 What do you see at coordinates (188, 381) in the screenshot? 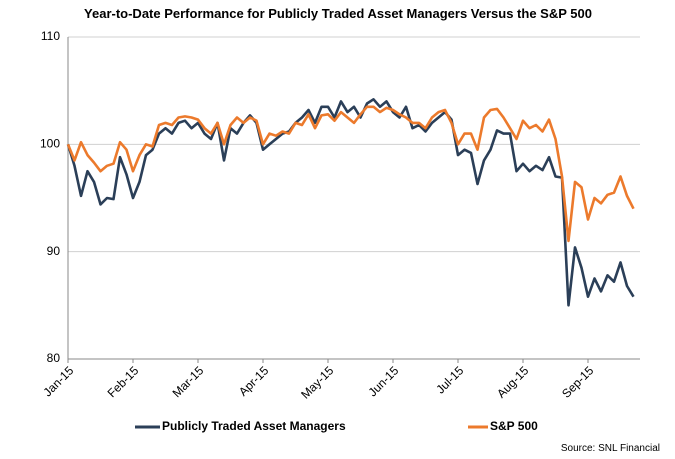
I see `x-tick-label: Mar-15` at bounding box center [188, 381].